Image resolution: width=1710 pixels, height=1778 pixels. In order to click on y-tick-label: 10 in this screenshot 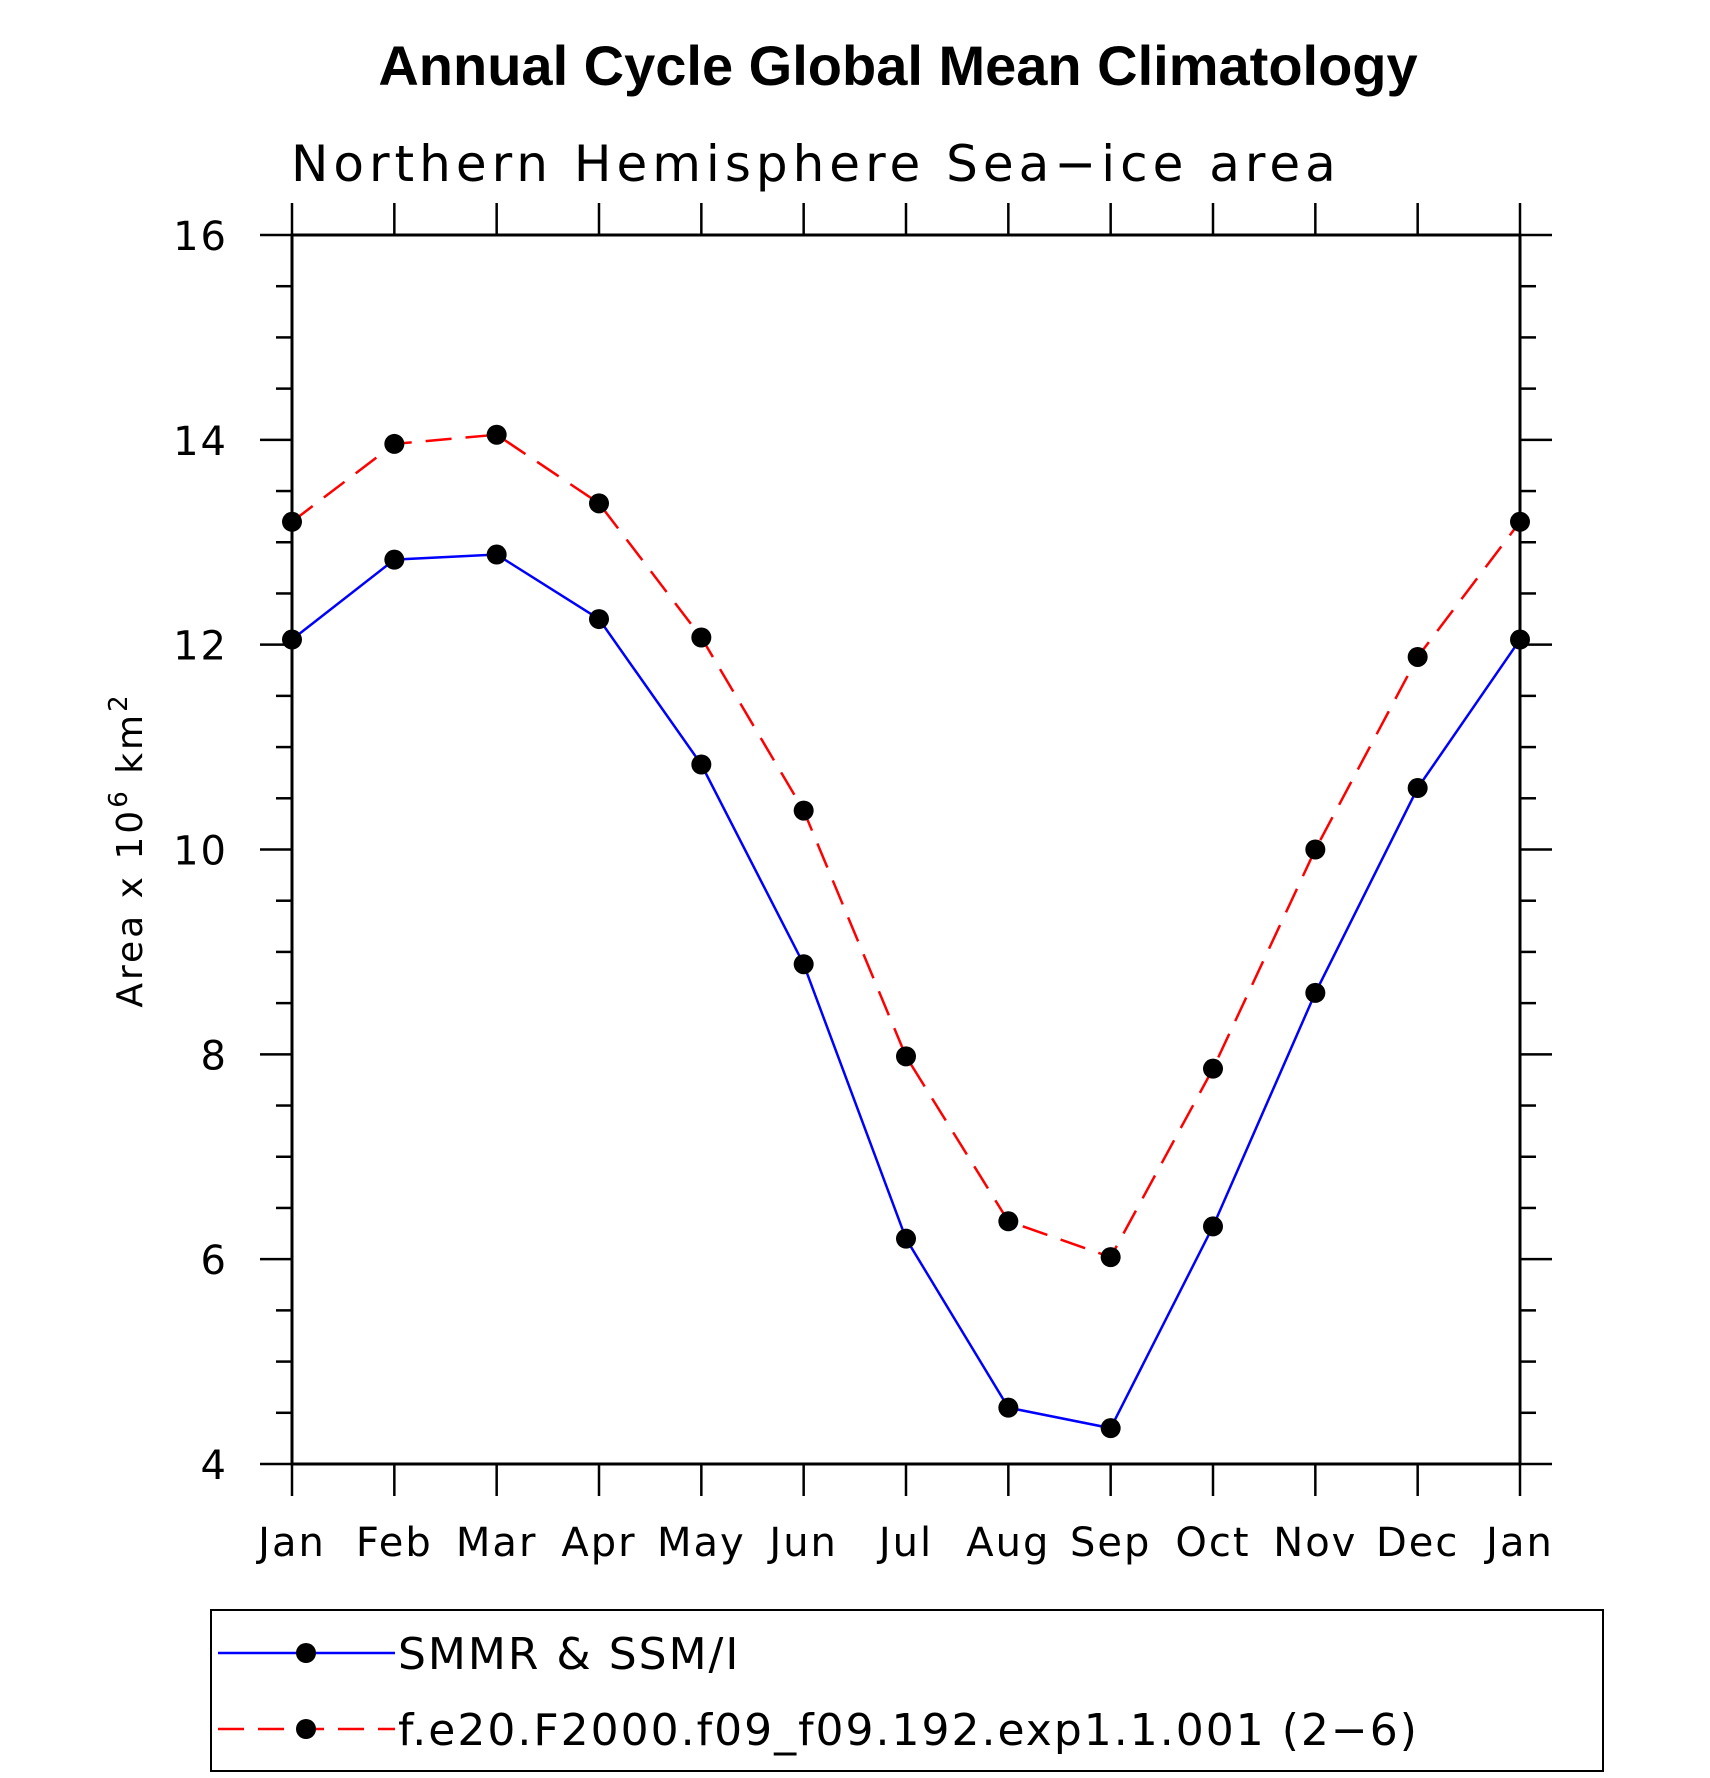, I will do `click(200, 852)`.